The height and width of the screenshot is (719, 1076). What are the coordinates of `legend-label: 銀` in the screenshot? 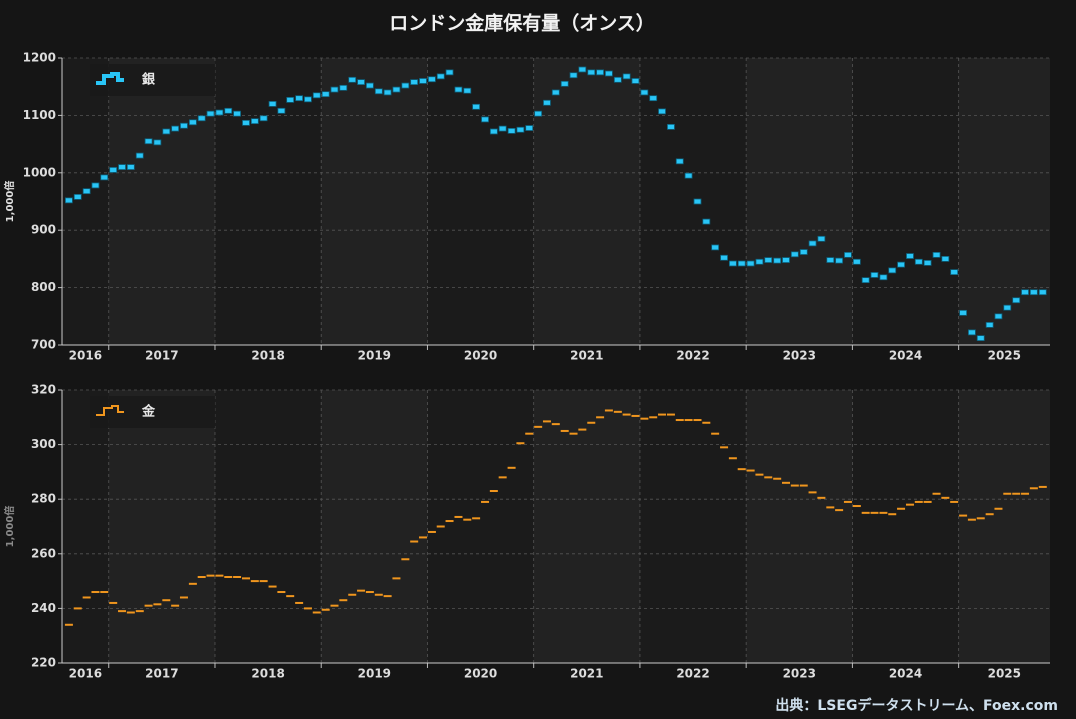 It's located at (148, 80).